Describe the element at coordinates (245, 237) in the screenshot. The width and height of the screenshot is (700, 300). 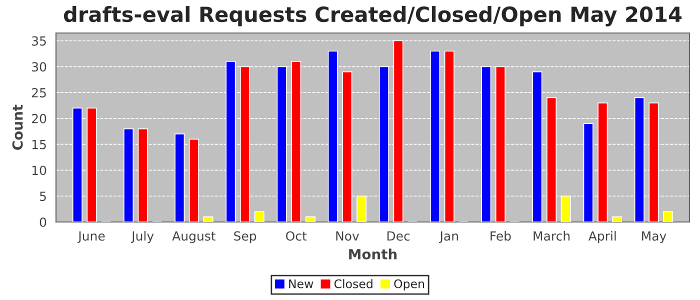
I see `x-tick-label: Sep` at that location.